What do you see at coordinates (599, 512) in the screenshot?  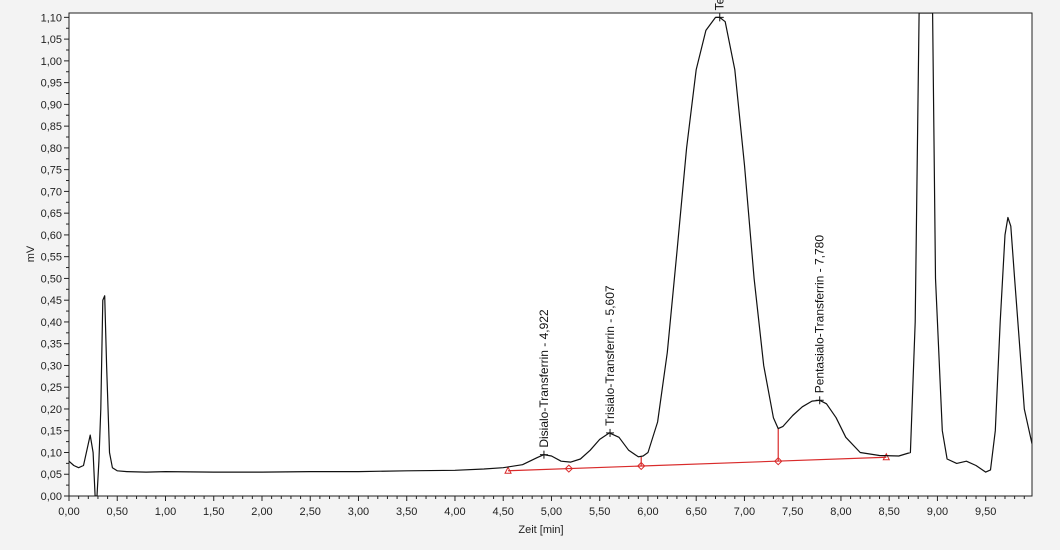 I see `x-tick-label: 5,50` at bounding box center [599, 512].